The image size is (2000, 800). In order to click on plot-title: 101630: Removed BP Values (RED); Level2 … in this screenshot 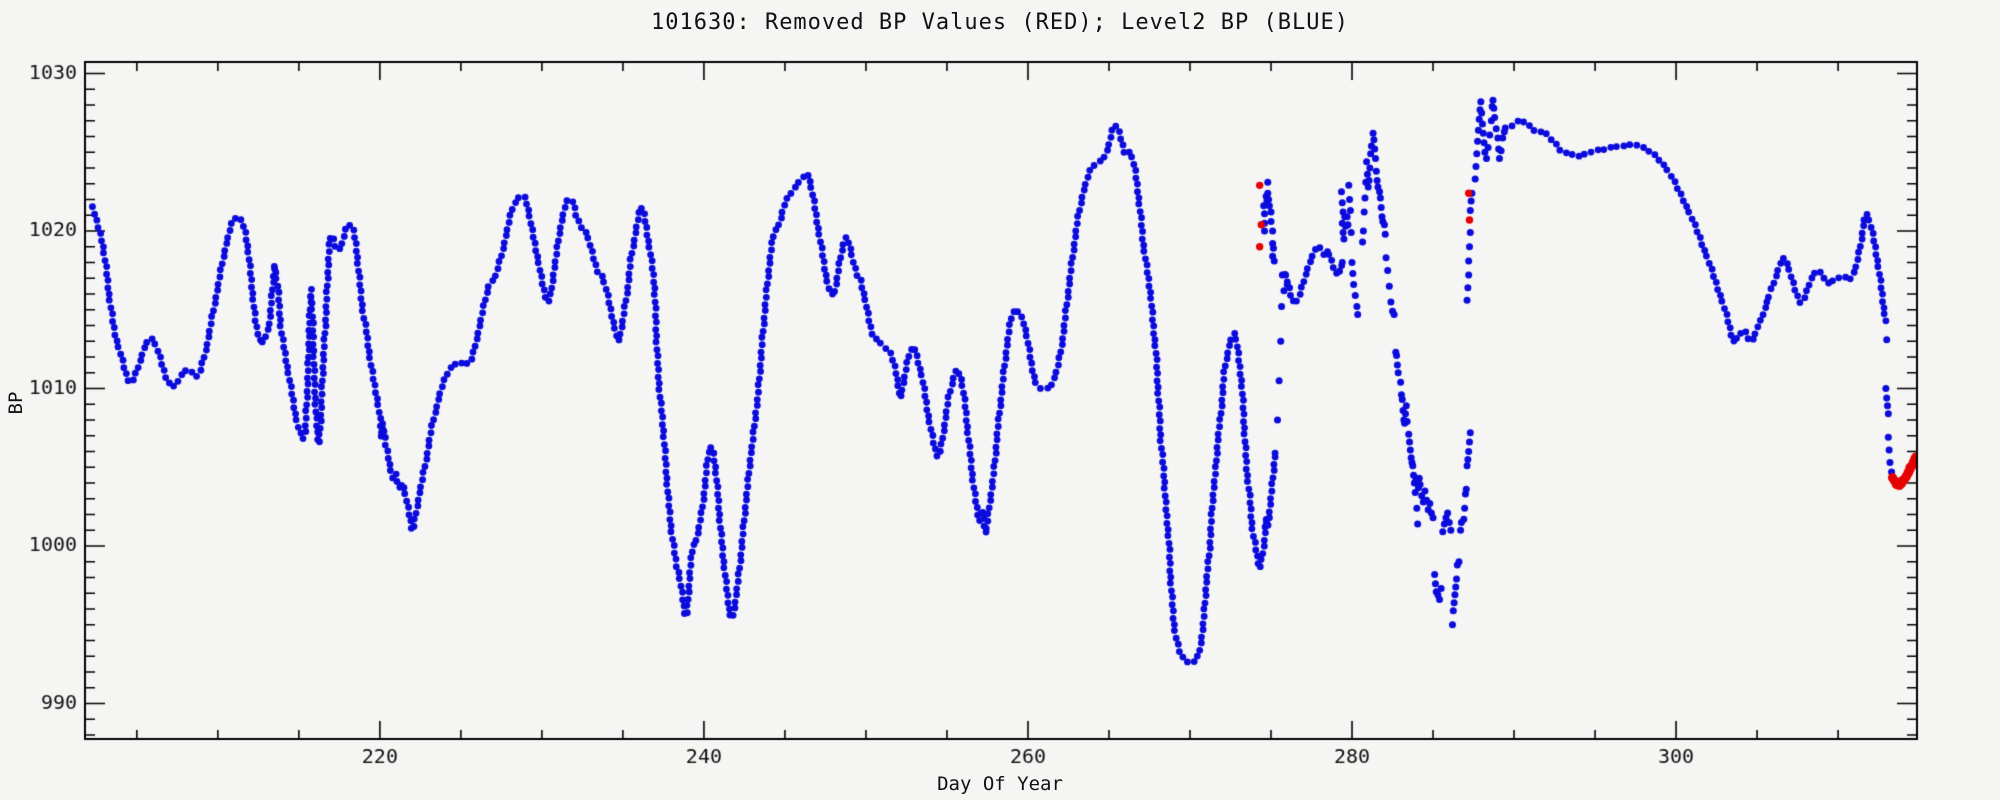, I will do `click(999, 22)`.